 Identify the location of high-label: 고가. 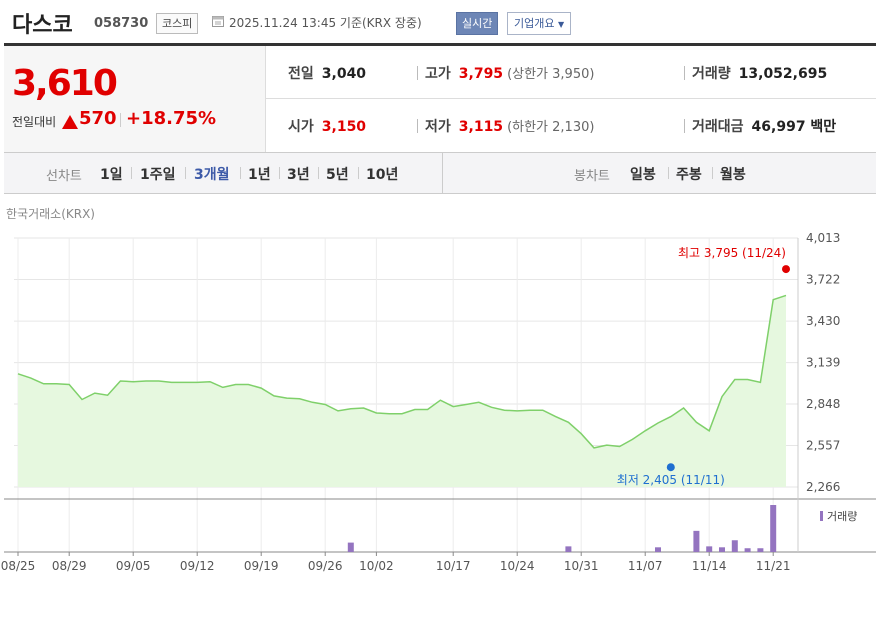
(438, 74).